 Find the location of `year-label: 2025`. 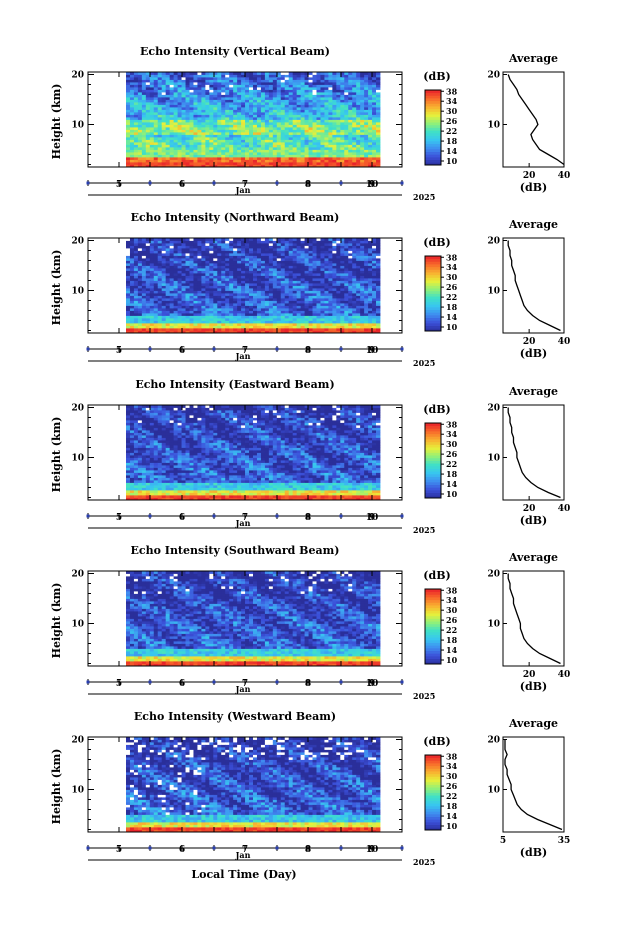

year-label: 2025 is located at coordinates (424, 197).